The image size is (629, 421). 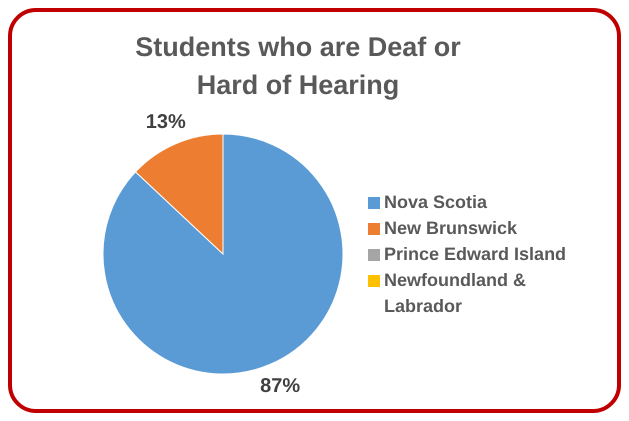 What do you see at coordinates (280, 386) in the screenshot?
I see `data-label: 87%` at bounding box center [280, 386].